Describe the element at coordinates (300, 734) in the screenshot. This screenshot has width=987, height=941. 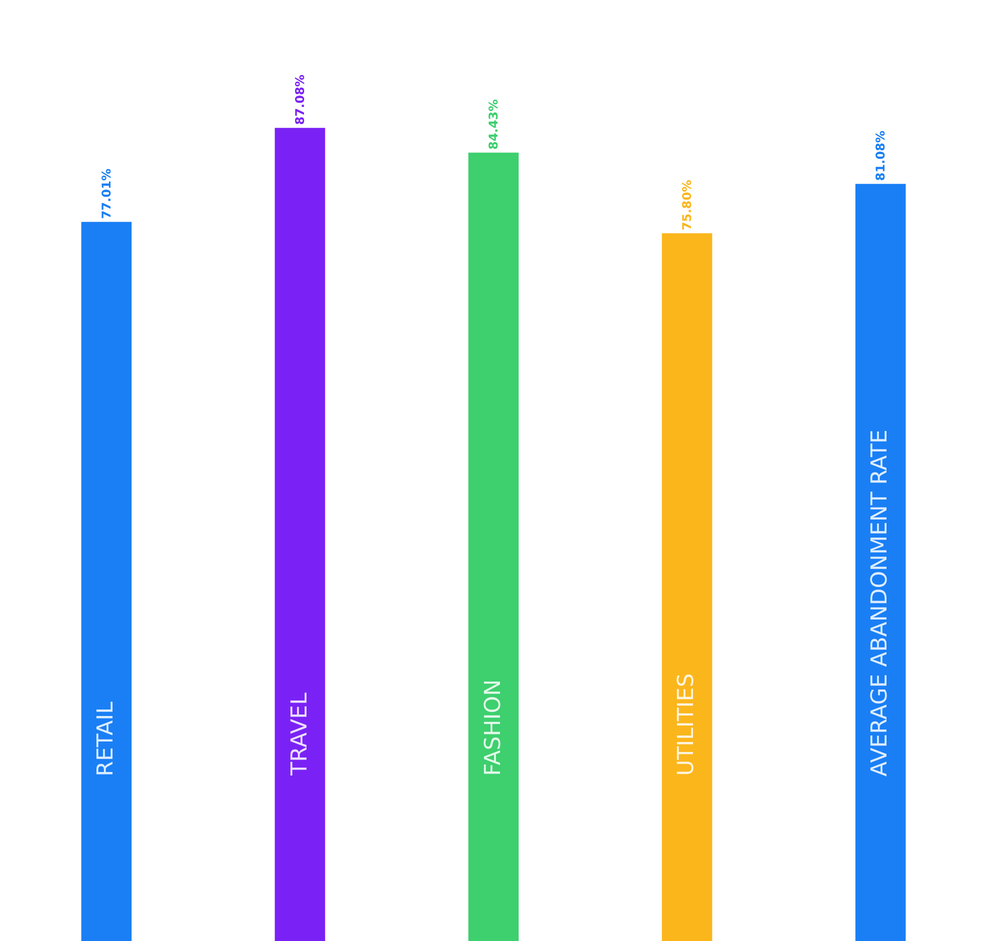
I see `x-tick-label: TRAVEL` at that location.